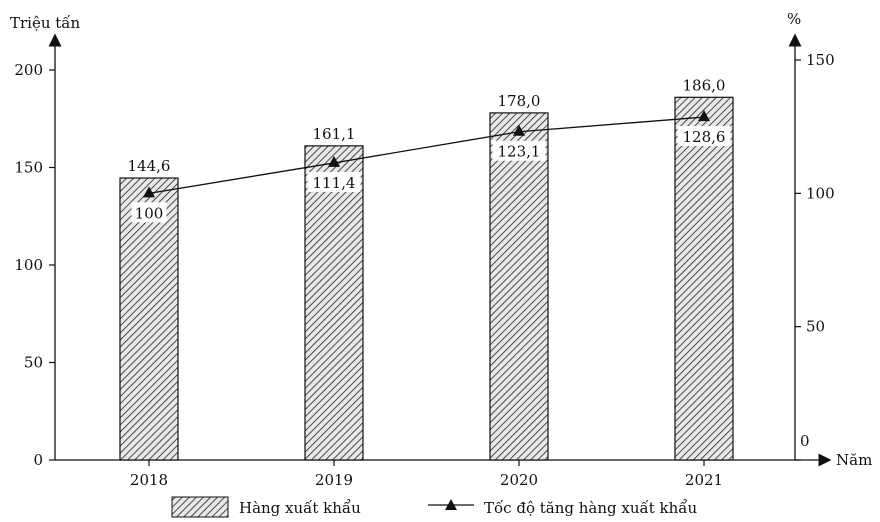 Image resolution: width=880 pixels, height=522 pixels. What do you see at coordinates (704, 480) in the screenshot?
I see `x-tick-label: 2021` at bounding box center [704, 480].